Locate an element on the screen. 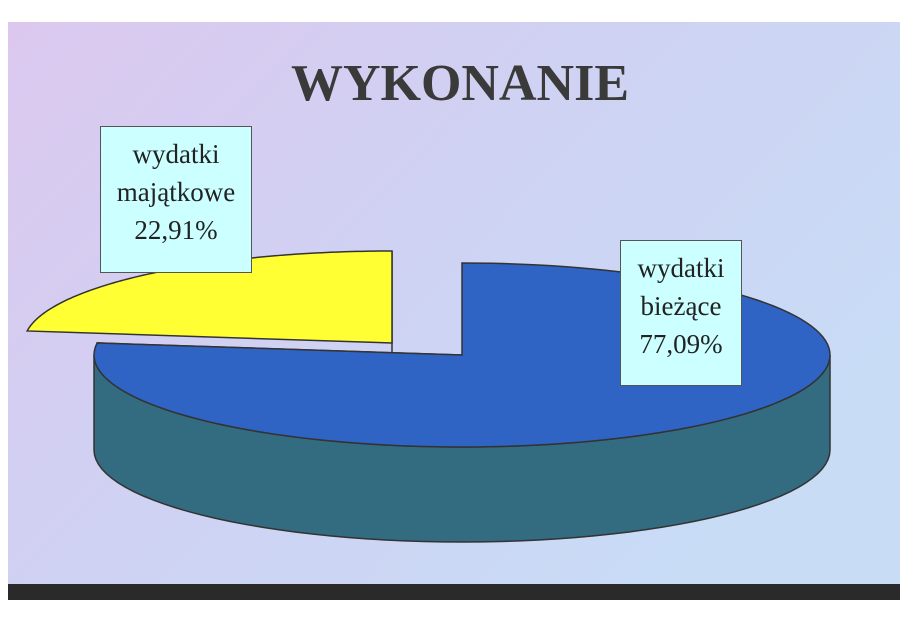 This screenshot has height=618, width=907. slice-top is located at coordinates (209, 297).